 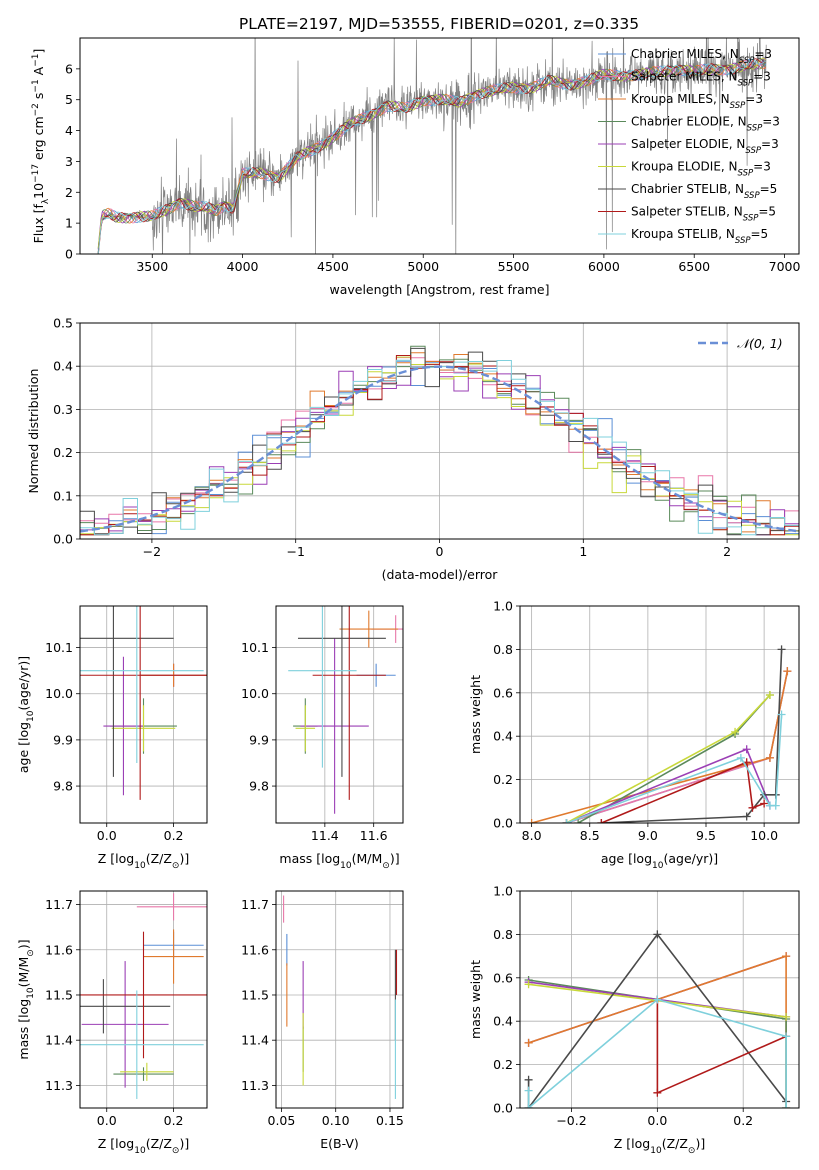 What do you see at coordinates (440, 574) in the screenshot?
I see `x-axis-label: (data-model)/error` at bounding box center [440, 574].